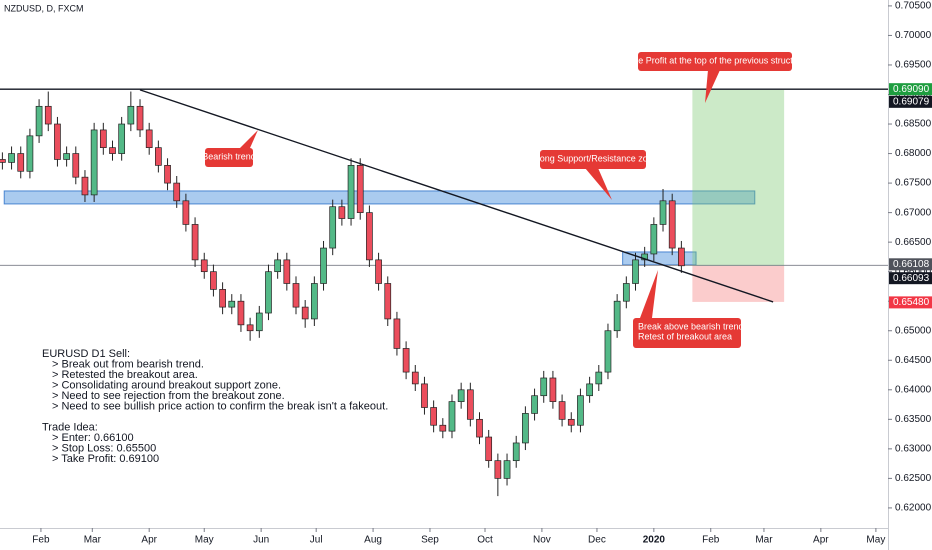 This screenshot has height=550, width=932. What do you see at coordinates (913, 389) in the screenshot?
I see `y-tick-label: 0.64000` at bounding box center [913, 389].